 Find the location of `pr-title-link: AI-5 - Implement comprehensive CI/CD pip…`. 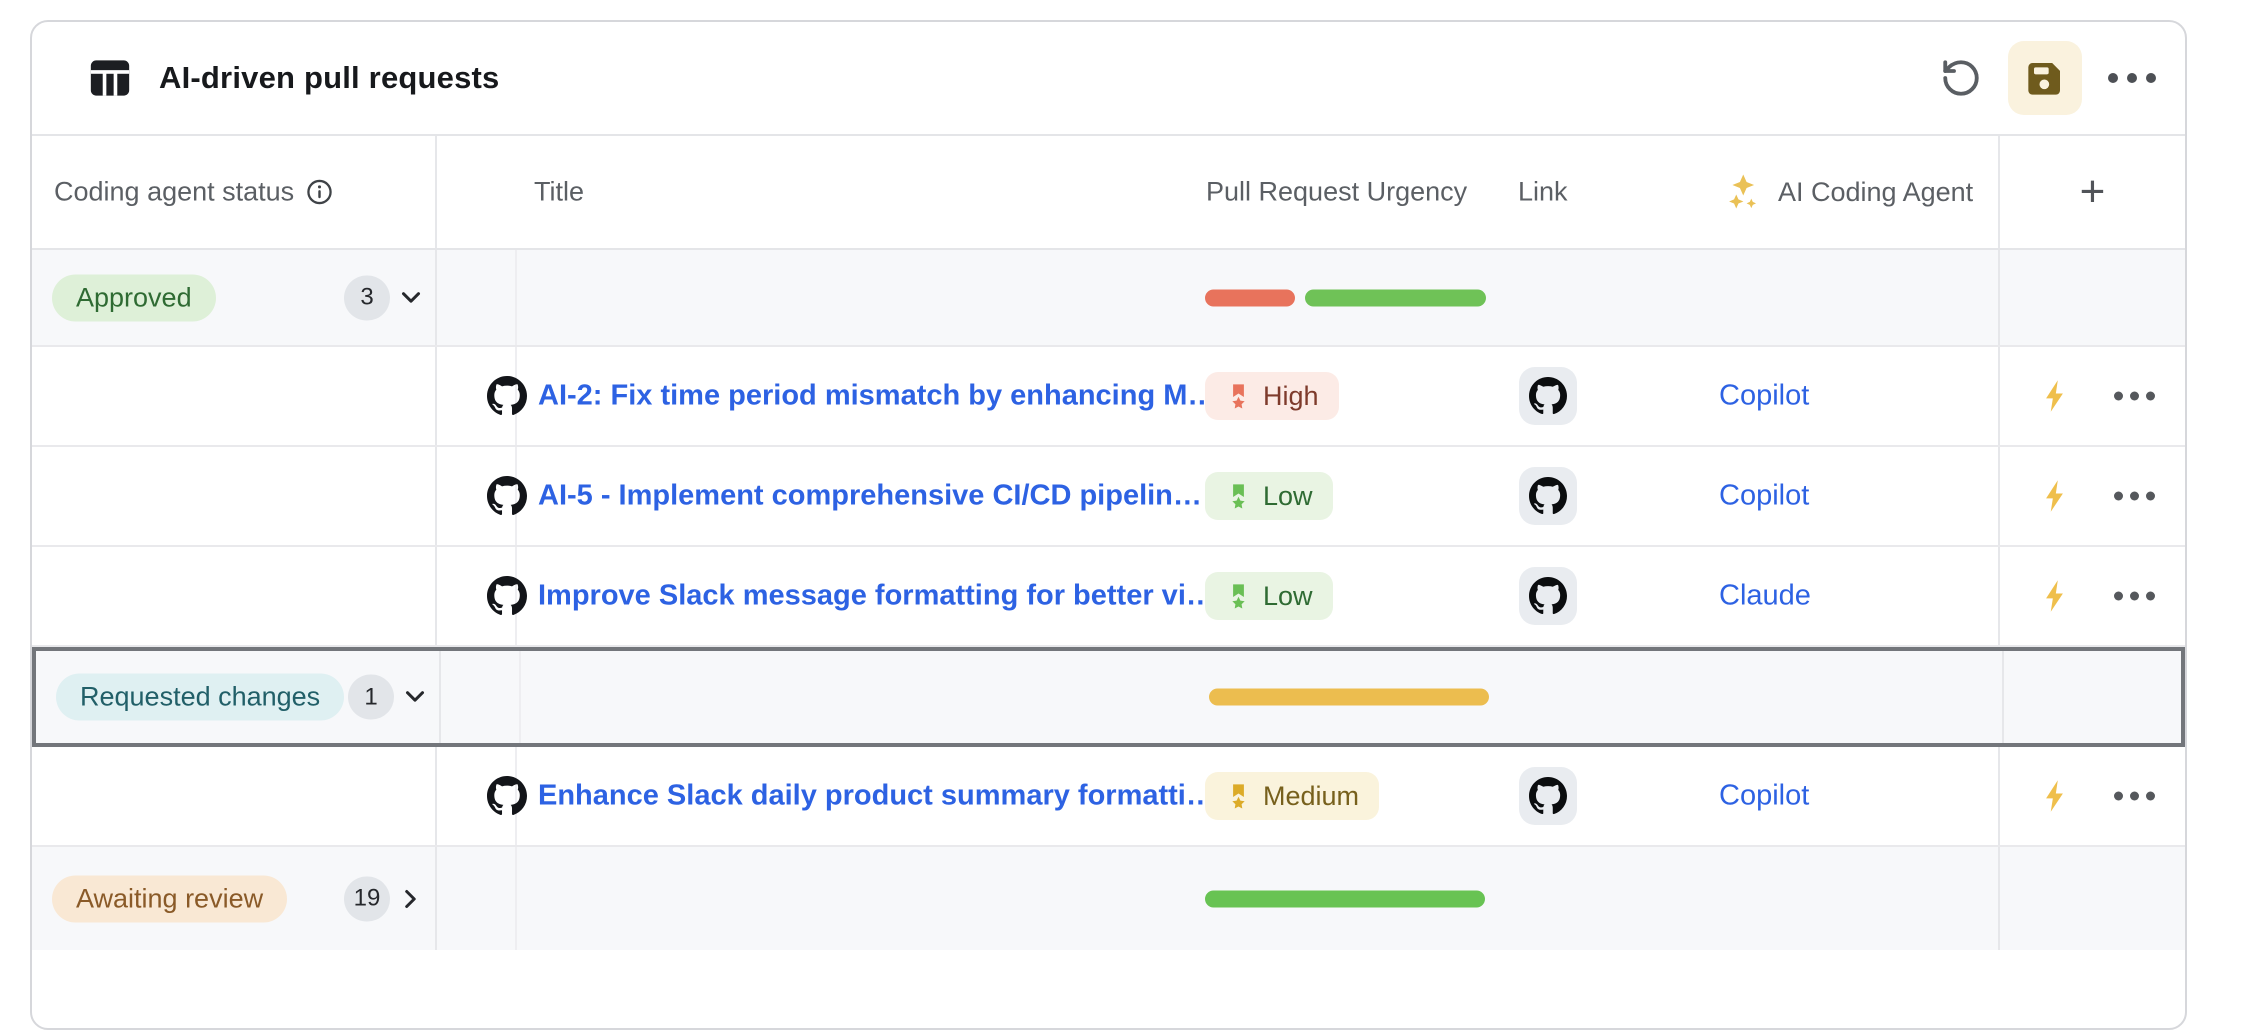

pr-title-link: AI-5 - Implement comprehensive CI/CD pip… is located at coordinates (870, 495).